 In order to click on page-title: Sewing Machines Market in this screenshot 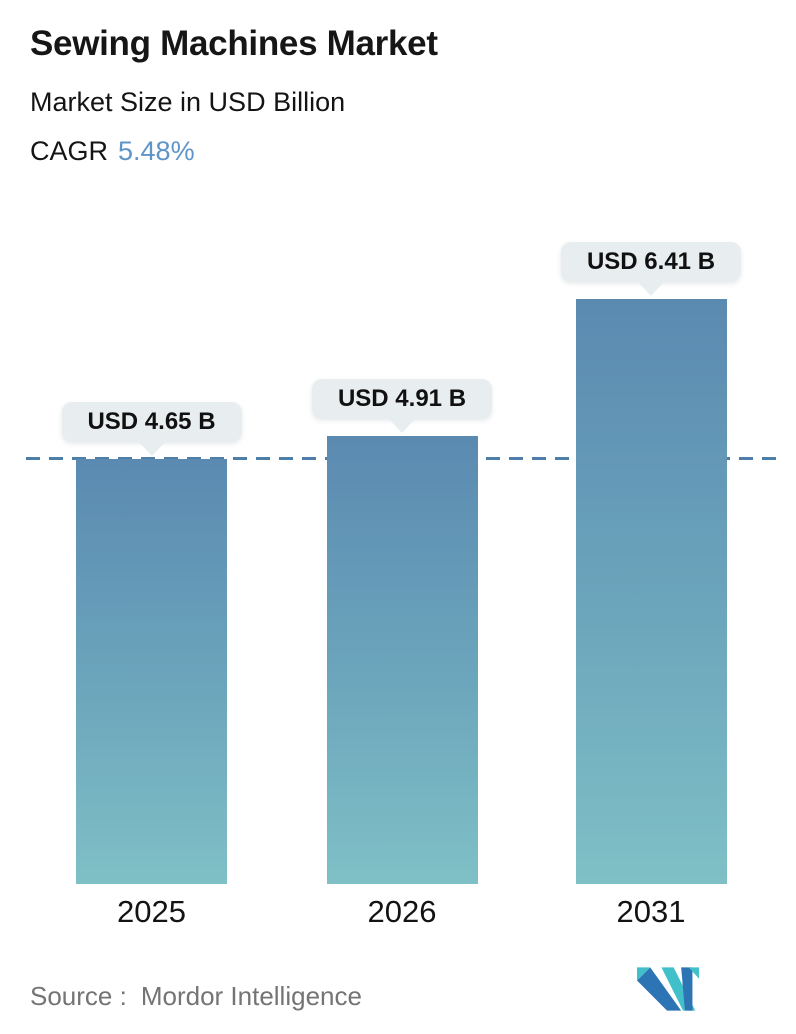, I will do `click(234, 43)`.